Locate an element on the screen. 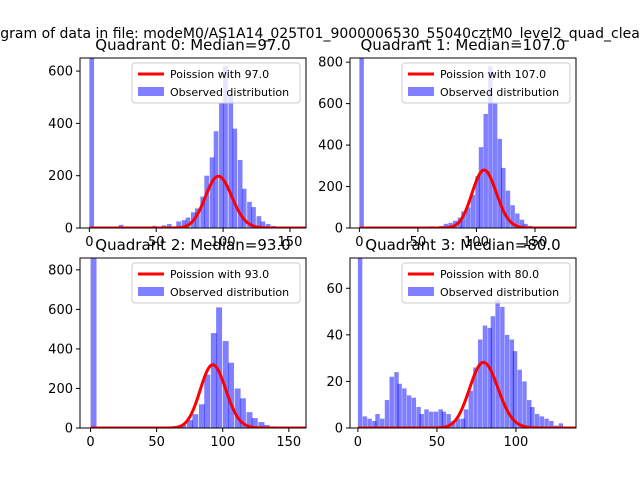 This screenshot has width=640, height=480. legend: Poission with 97.0 Observed distribution is located at coordinates (216, 83).